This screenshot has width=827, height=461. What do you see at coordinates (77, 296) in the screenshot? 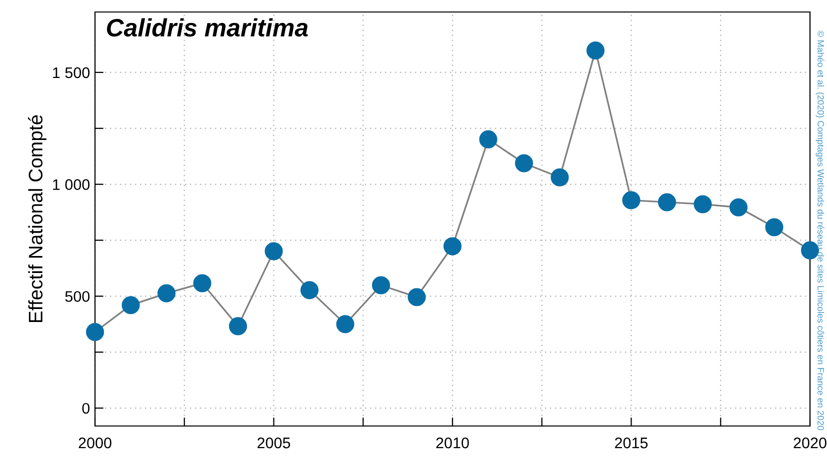
I see `y-tick-label: 500` at bounding box center [77, 296].